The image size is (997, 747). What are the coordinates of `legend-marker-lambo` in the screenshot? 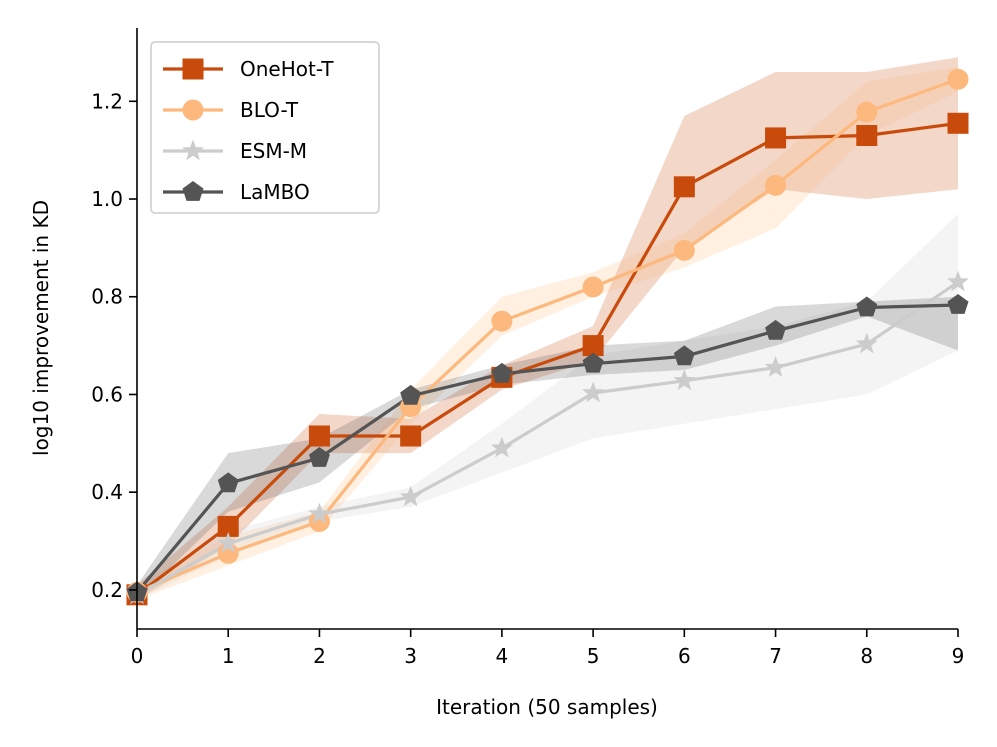 It's located at (193, 191).